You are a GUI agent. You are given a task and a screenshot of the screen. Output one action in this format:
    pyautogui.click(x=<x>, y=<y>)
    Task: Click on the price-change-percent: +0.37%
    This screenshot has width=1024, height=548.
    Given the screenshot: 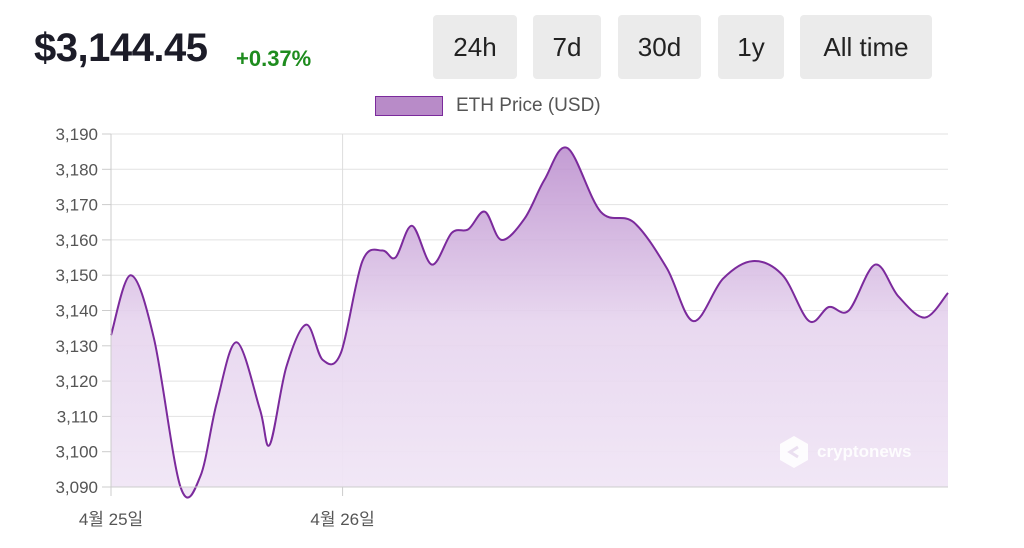 What is the action you would take?
    pyautogui.click(x=274, y=58)
    